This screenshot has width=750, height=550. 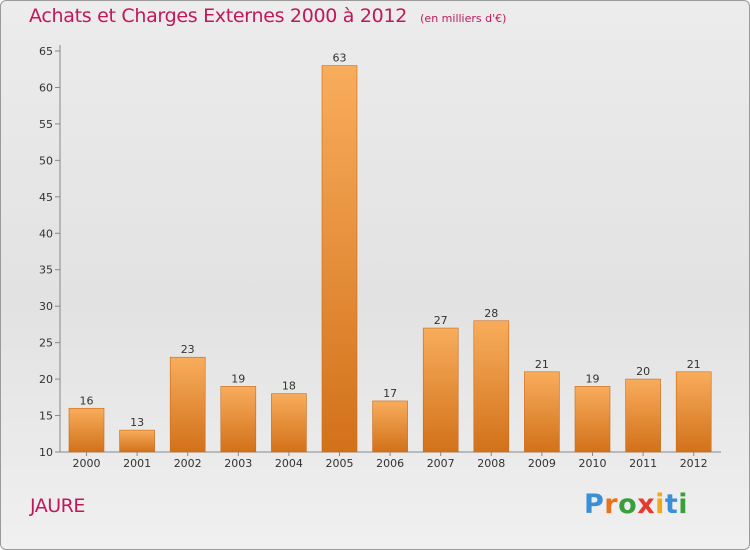 I want to click on bar-value-label: 17, so click(x=390, y=393).